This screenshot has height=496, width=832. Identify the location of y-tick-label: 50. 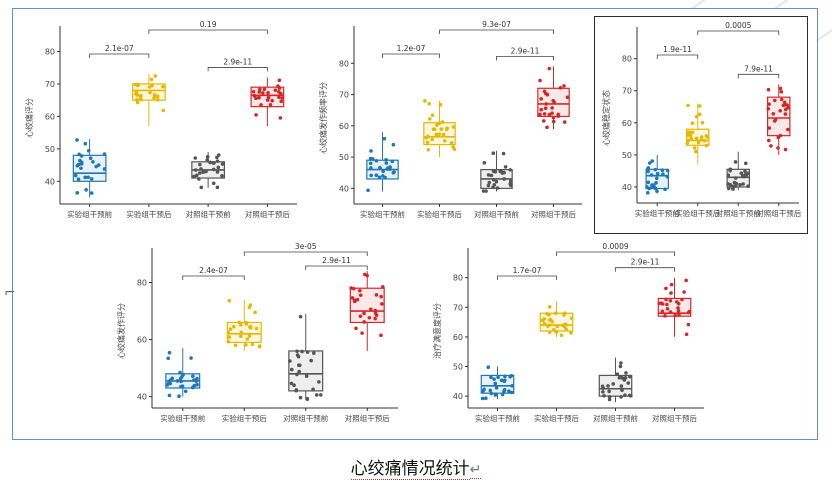
(627, 155).